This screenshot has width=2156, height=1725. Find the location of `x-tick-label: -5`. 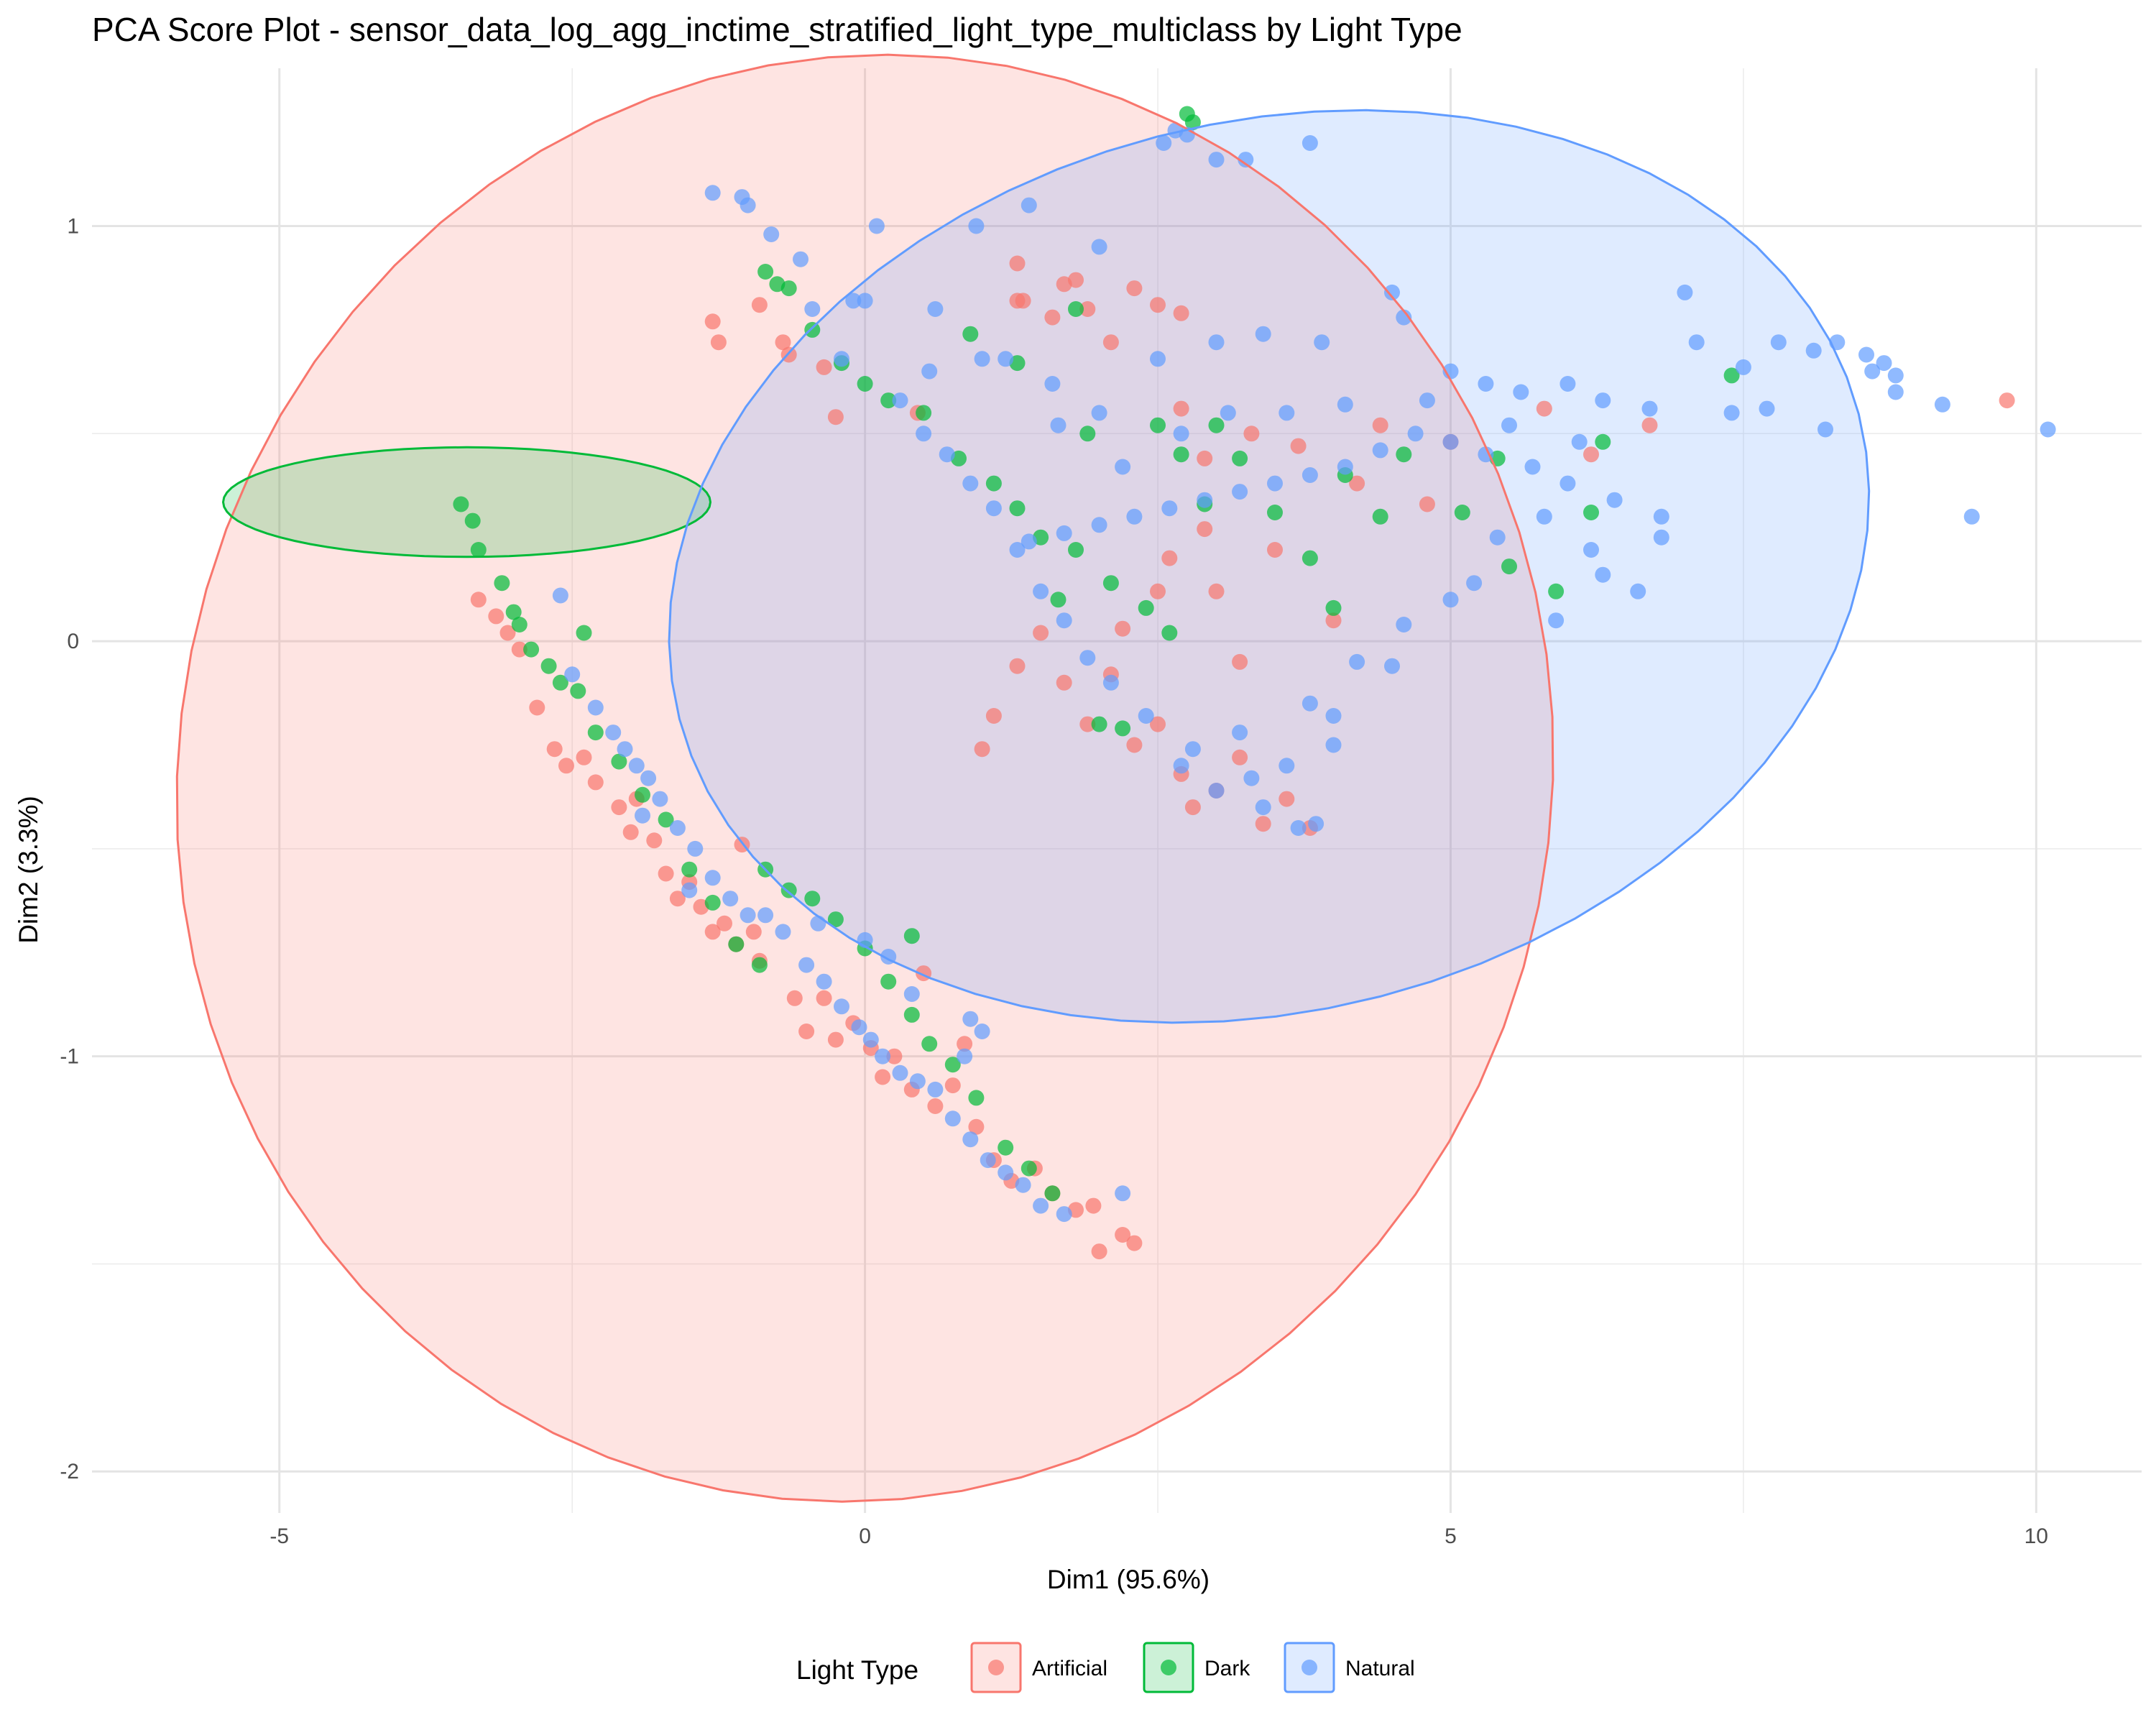

x-tick-label: -5 is located at coordinates (279, 1536).